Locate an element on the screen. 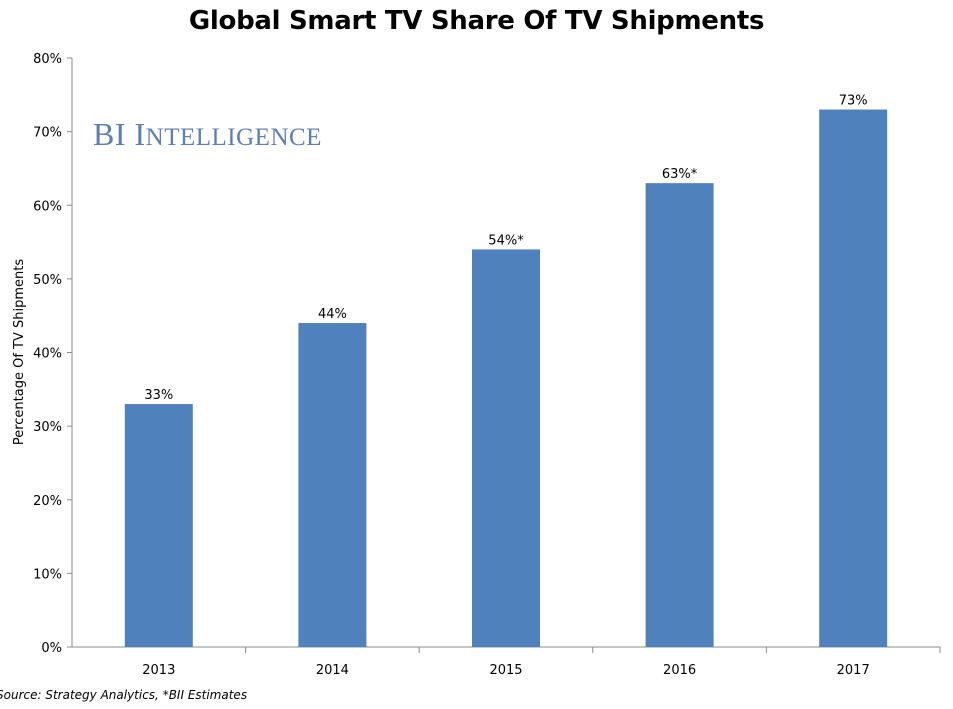  y-axis-title-group: Percentage Of TV Shipments is located at coordinates (19, 352).